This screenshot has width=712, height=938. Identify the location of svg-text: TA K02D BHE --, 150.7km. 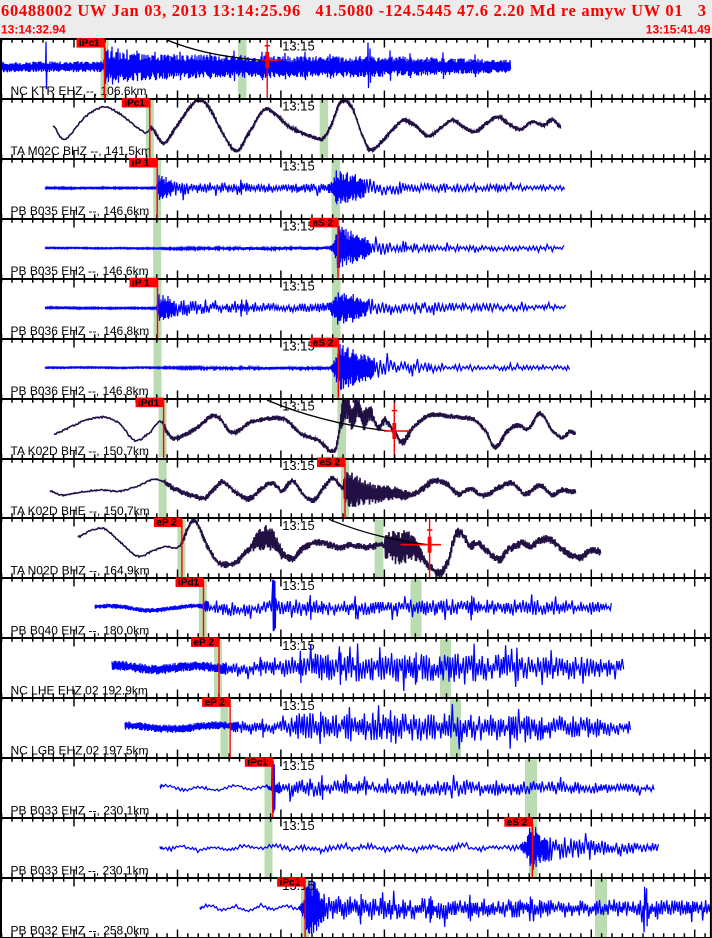
(80, 511).